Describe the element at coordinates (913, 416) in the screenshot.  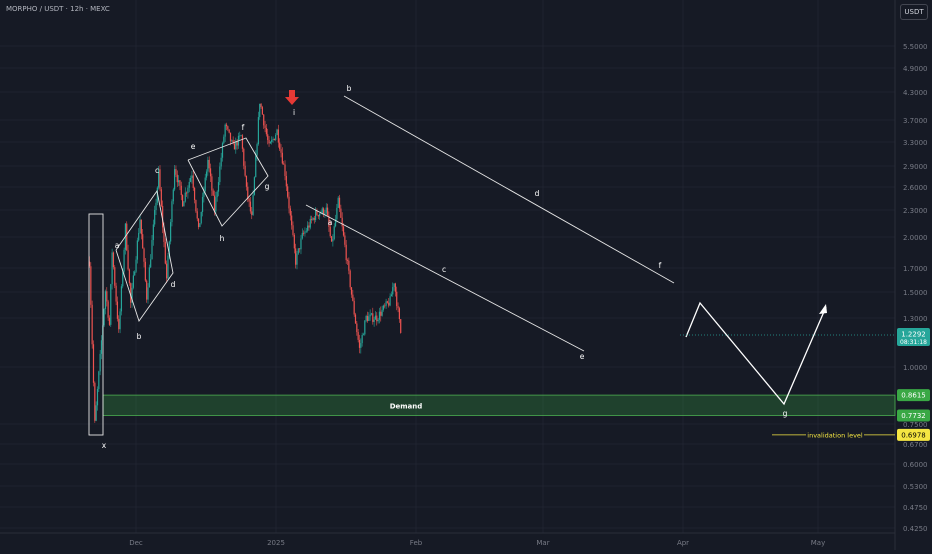
I see `demand-bottom-tag-value: 0.7732` at that location.